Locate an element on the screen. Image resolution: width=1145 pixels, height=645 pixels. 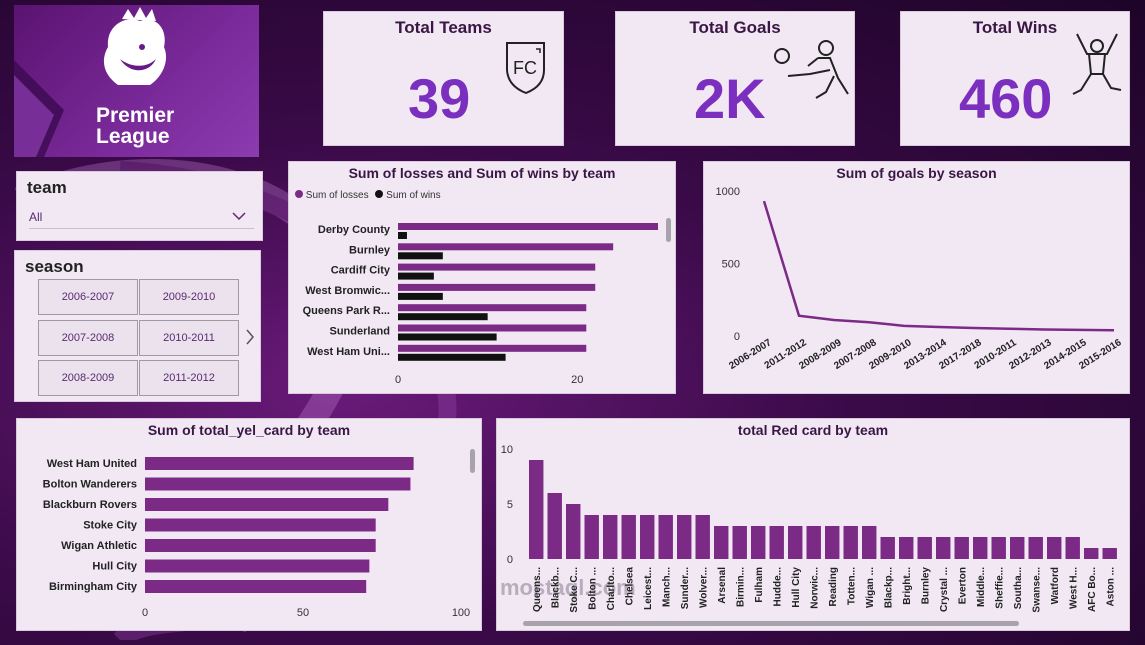
chart4-scrollbar is located at coordinates (771, 623).